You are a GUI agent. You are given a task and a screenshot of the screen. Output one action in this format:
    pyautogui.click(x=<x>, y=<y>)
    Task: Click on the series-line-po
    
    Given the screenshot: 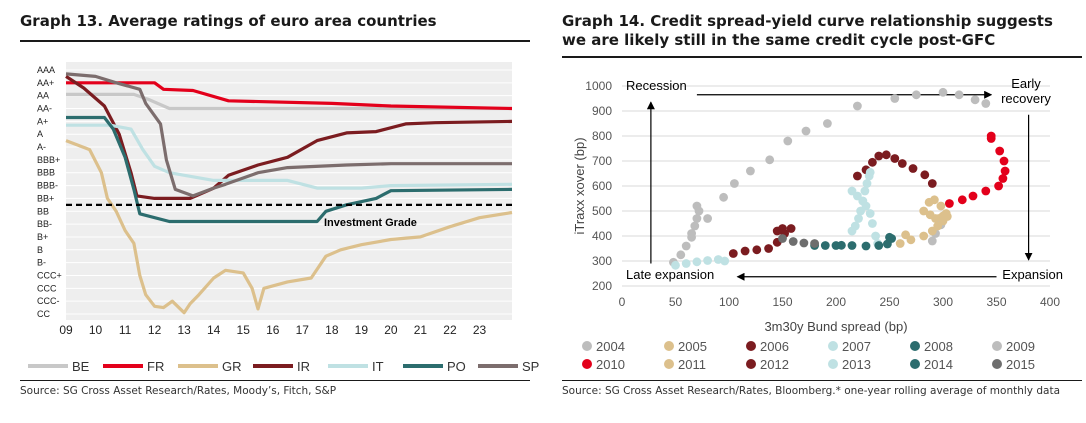 What is the action you would take?
    pyautogui.click(x=289, y=169)
    